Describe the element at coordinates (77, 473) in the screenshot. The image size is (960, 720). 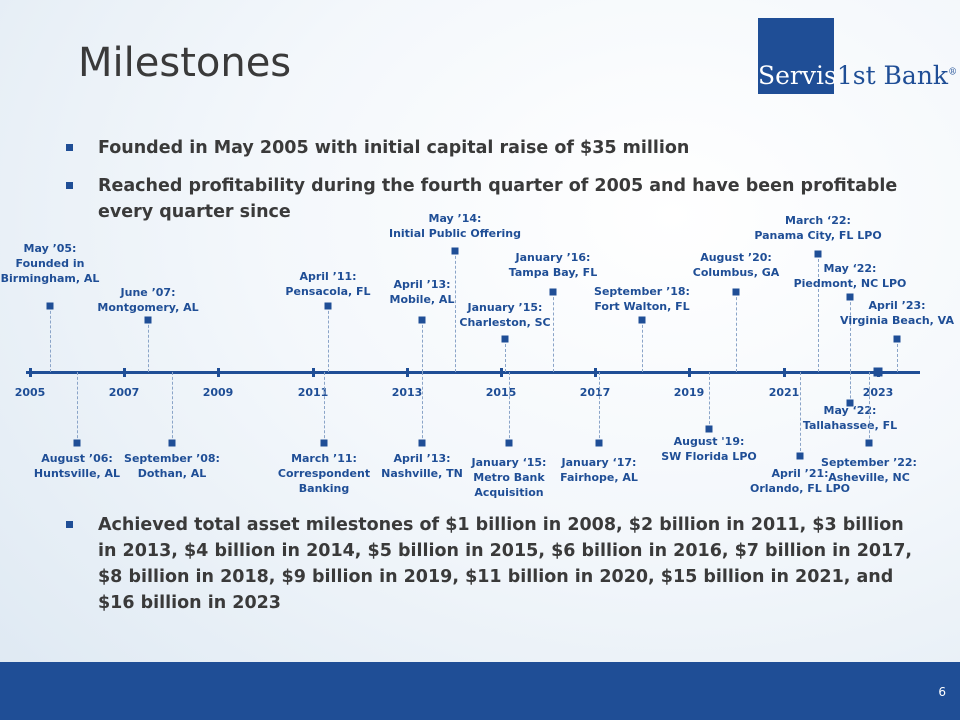
I see `event-label-line: Huntsville, AL` at that location.